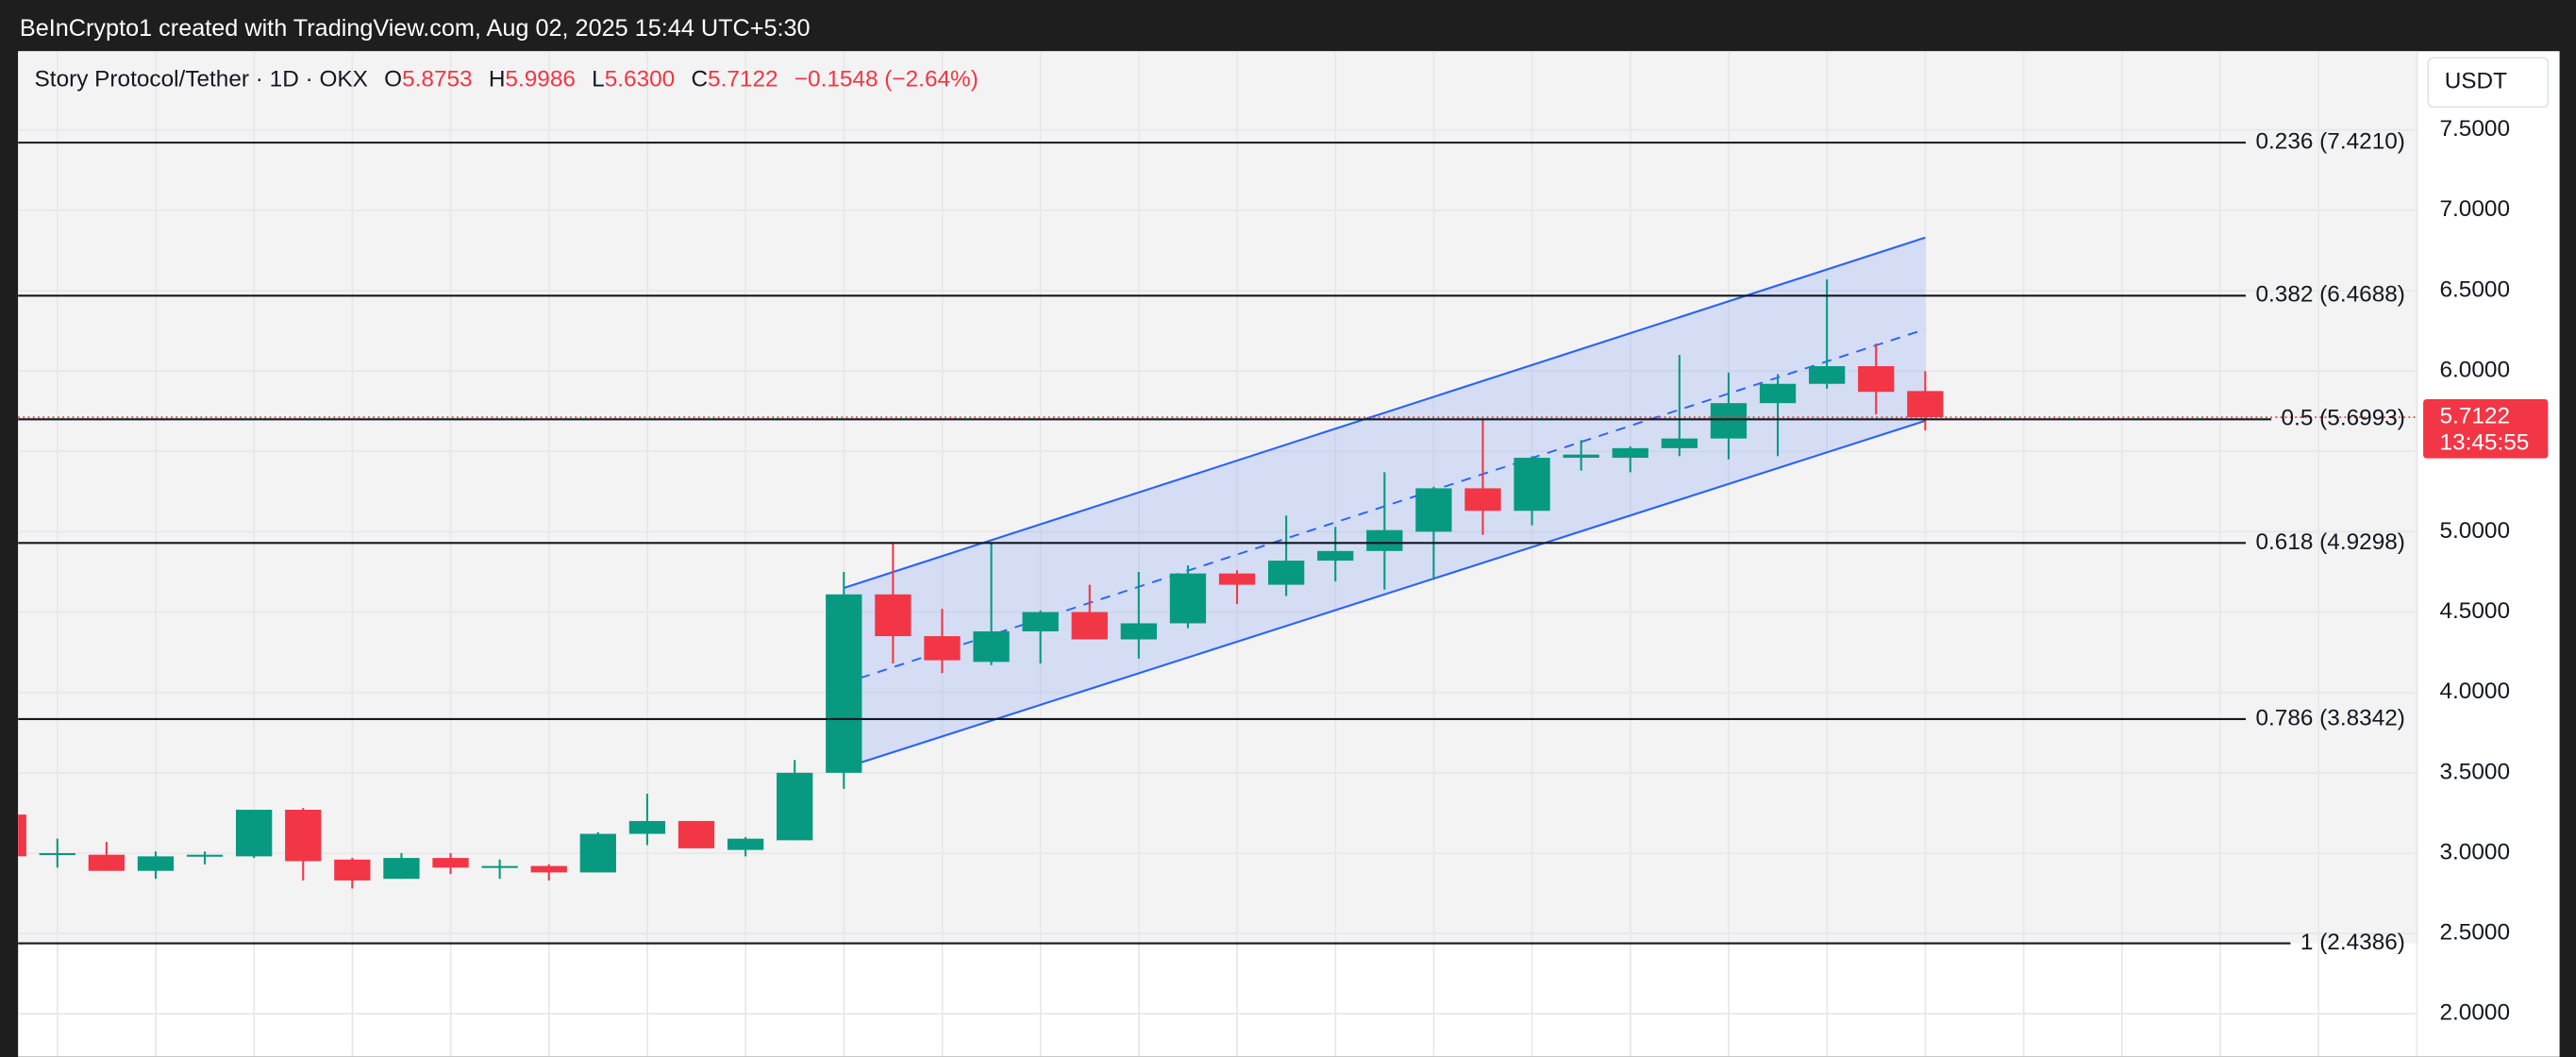 The width and height of the screenshot is (2576, 1057). Describe the element at coordinates (887, 79) in the screenshot. I see `change: −0.1548 (−2.64%)` at that location.